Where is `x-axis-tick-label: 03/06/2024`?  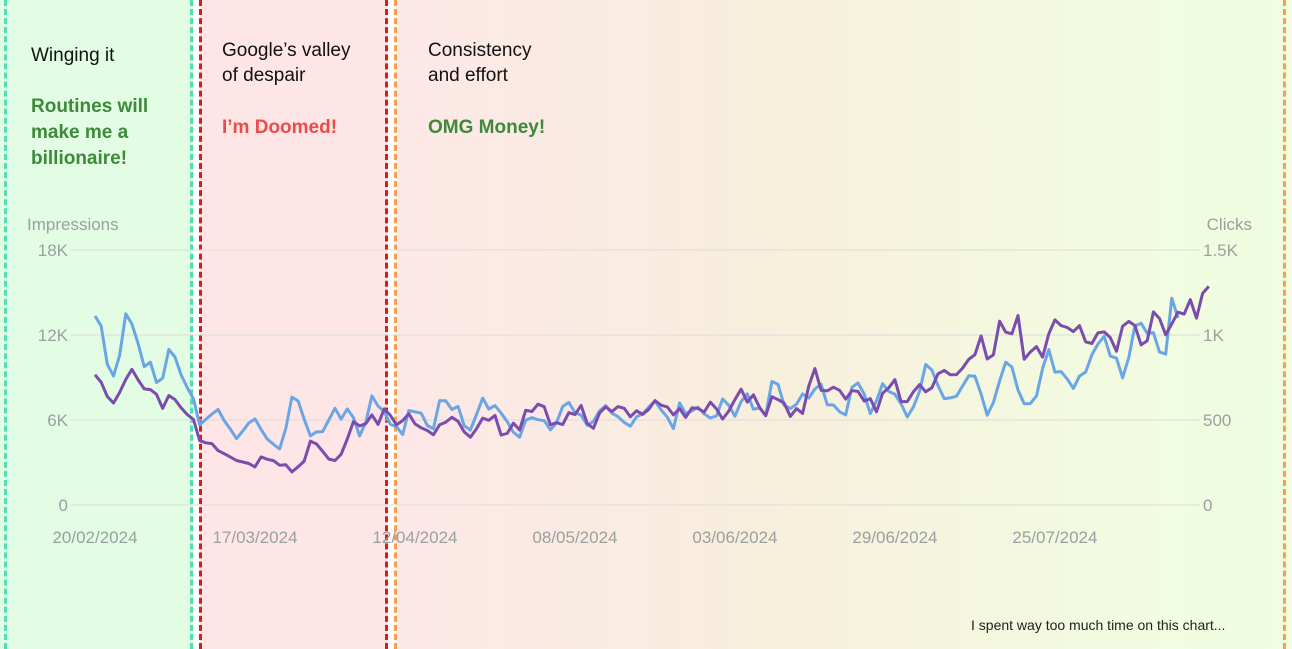 x-axis-tick-label: 03/06/2024 is located at coordinates (734, 537).